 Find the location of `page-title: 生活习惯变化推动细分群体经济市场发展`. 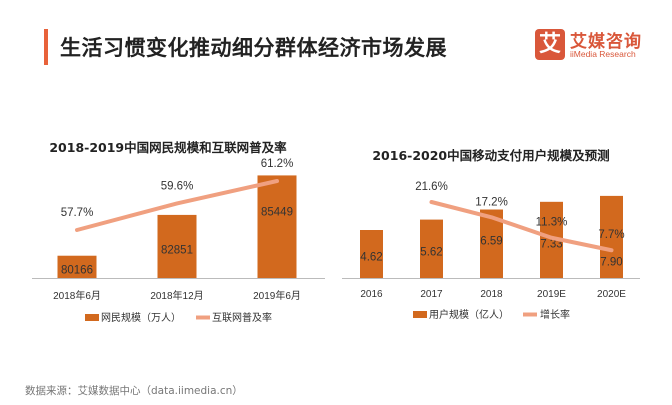

page-title: 生活习惯变化推动细分群体经济市场发展 is located at coordinates (253, 48).